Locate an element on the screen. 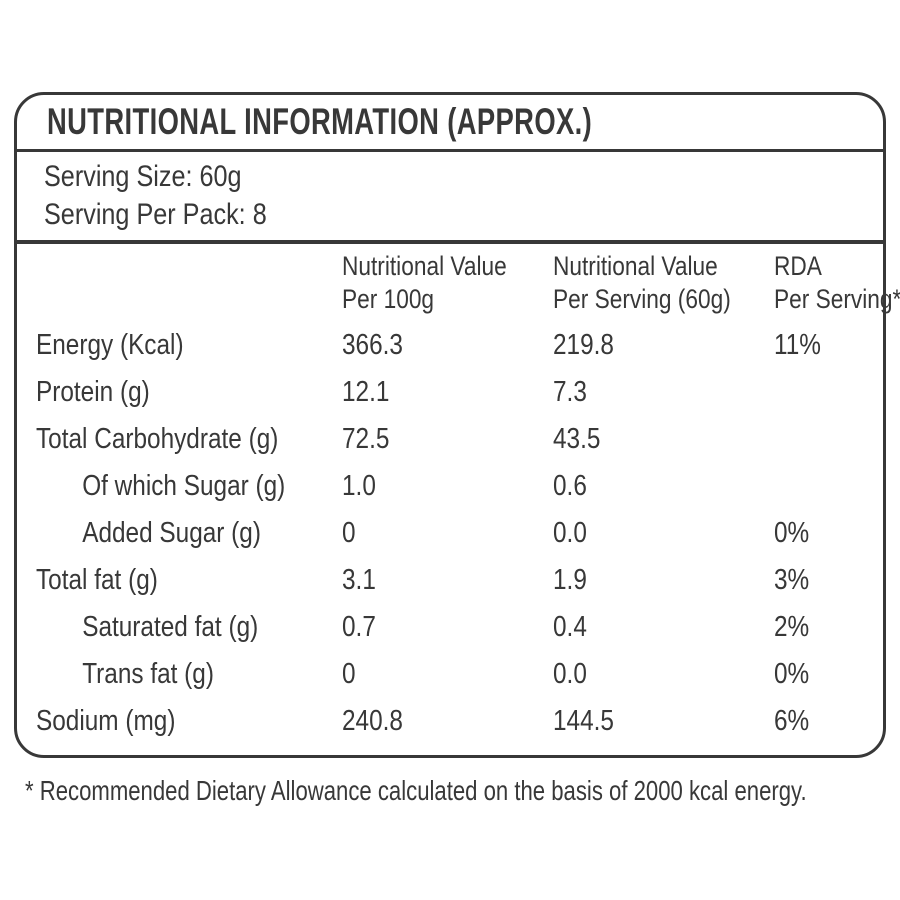 The height and width of the screenshot is (900, 900). nutrient-label: Added Sugar (g) is located at coordinates (171, 533).